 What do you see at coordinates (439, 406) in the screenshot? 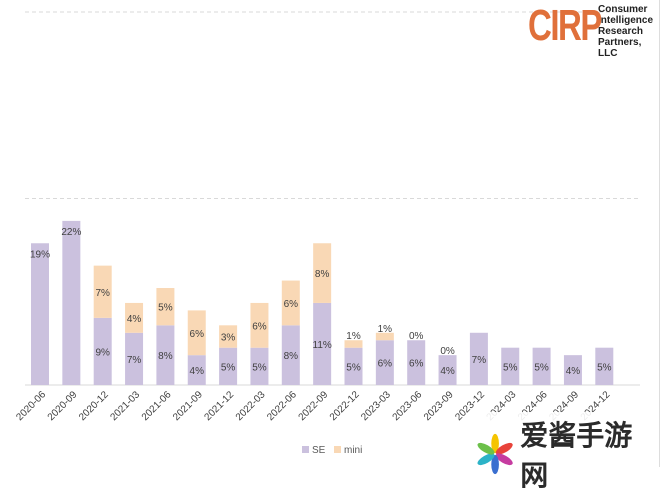
I see `x-tick-label: 2023-09` at bounding box center [439, 406].